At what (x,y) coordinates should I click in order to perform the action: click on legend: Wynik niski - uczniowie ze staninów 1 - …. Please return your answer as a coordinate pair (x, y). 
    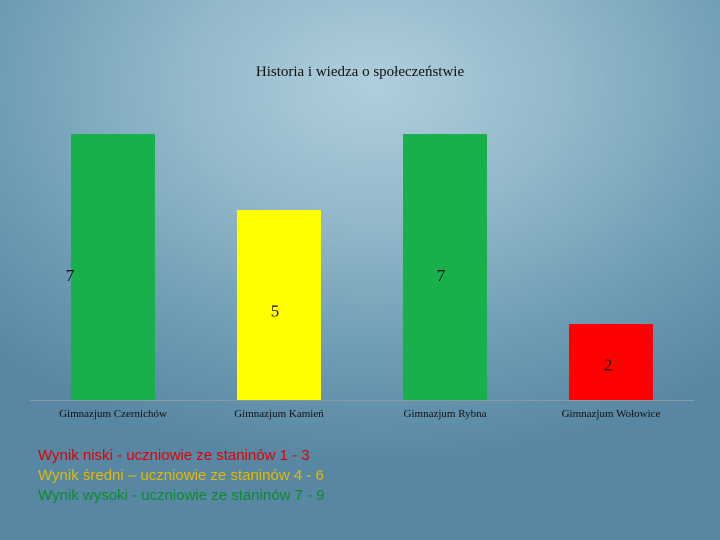
    Looking at the image, I should click on (181, 476).